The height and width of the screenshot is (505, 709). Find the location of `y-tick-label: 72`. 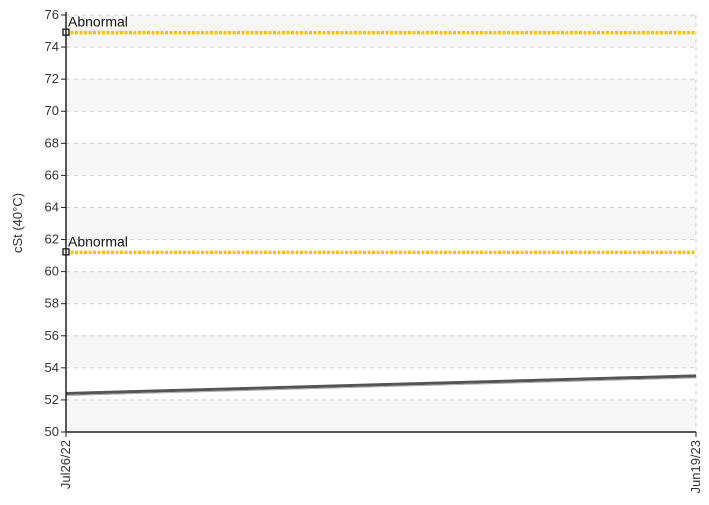

y-tick-label: 72 is located at coordinates (52, 78).